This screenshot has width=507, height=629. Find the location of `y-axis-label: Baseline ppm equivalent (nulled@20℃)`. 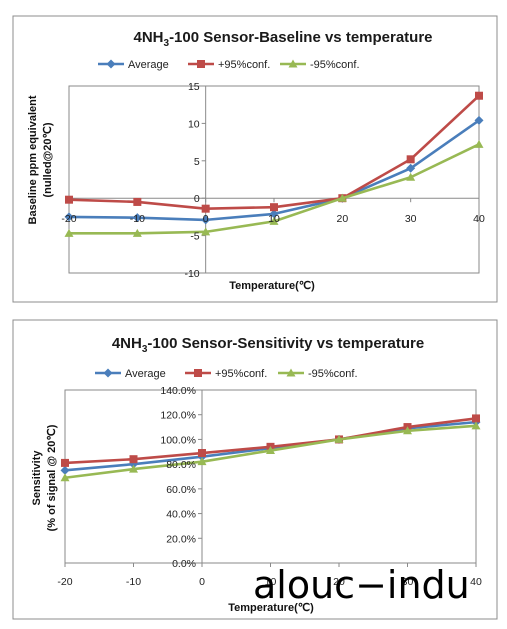

y-axis-label: Baseline ppm equivalent (nulled@20℃) is located at coordinates (40, 159).